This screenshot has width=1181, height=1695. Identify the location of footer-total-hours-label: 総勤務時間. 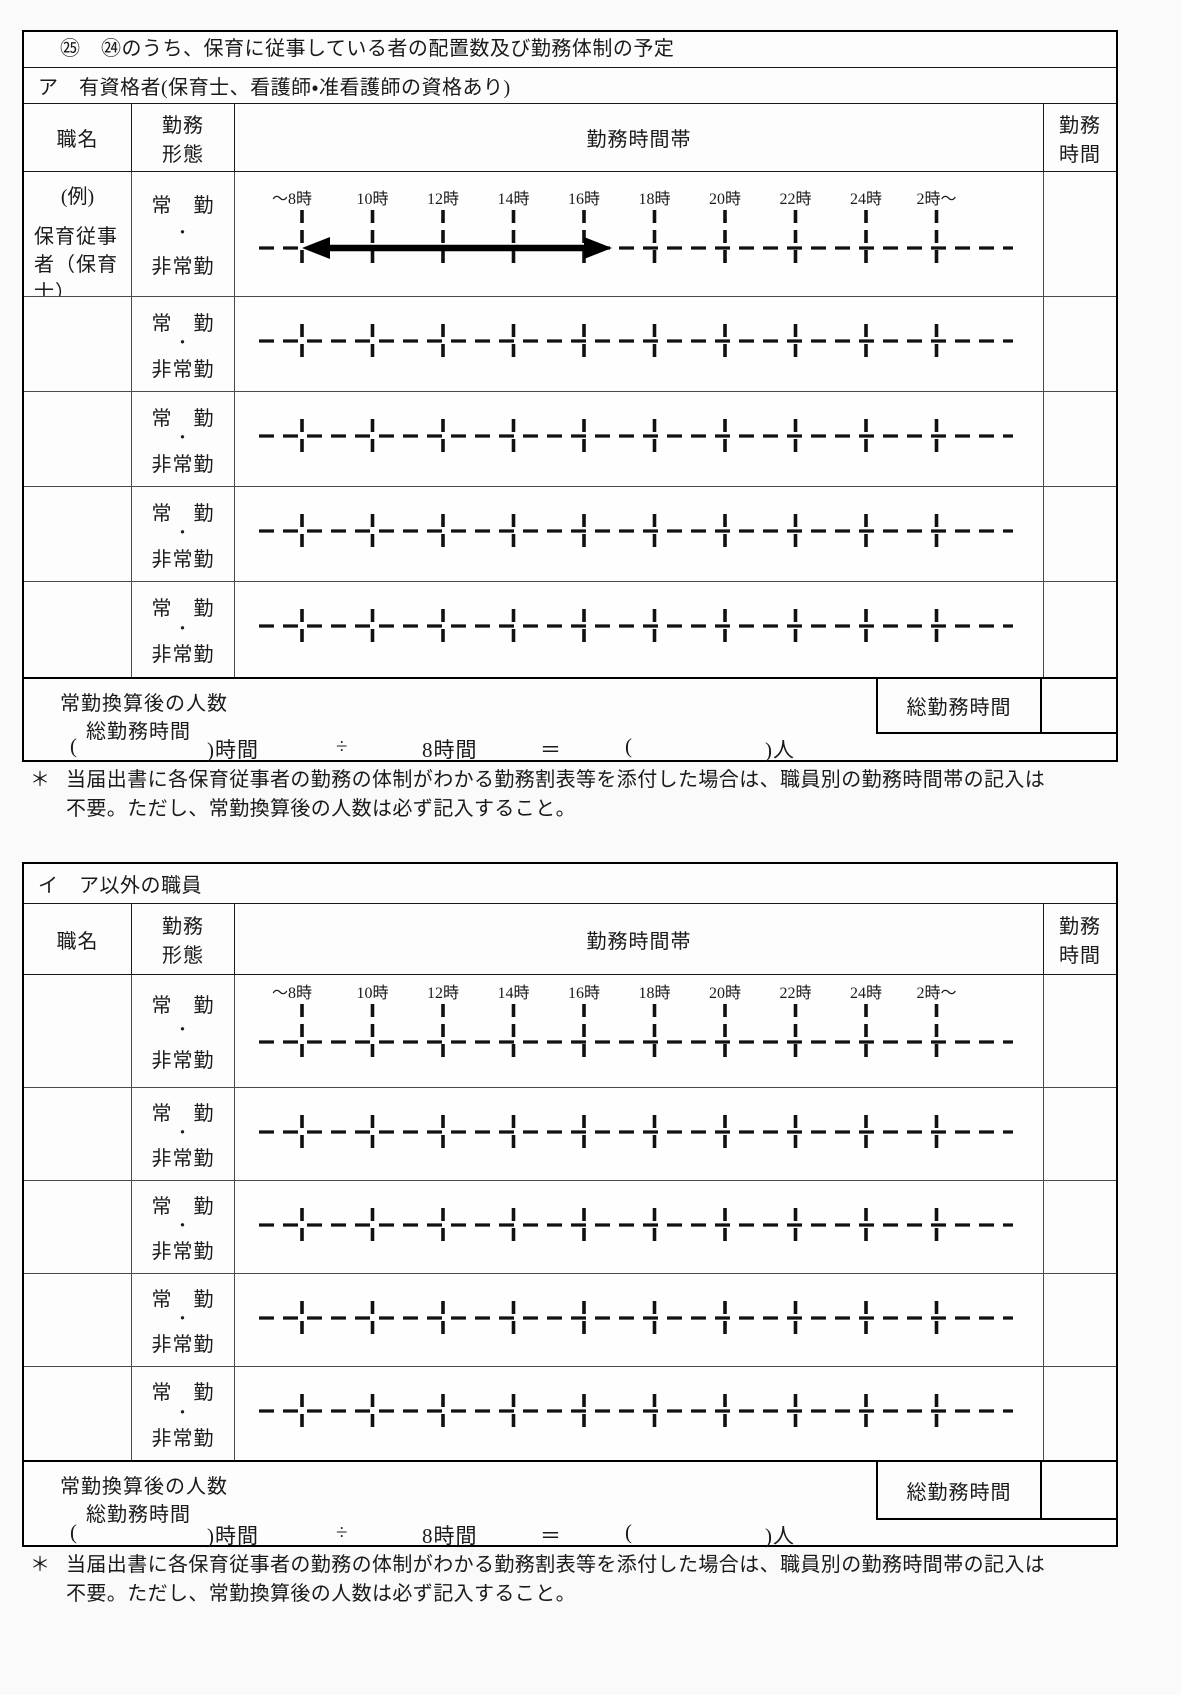
(138, 732).